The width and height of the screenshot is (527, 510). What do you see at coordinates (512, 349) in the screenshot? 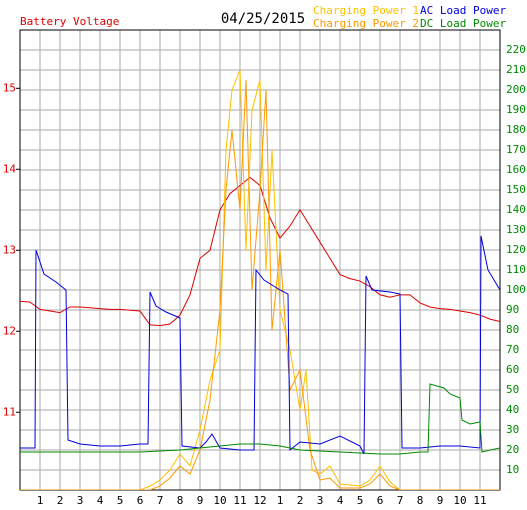
I see `y2-tick-label: 70` at bounding box center [512, 349].